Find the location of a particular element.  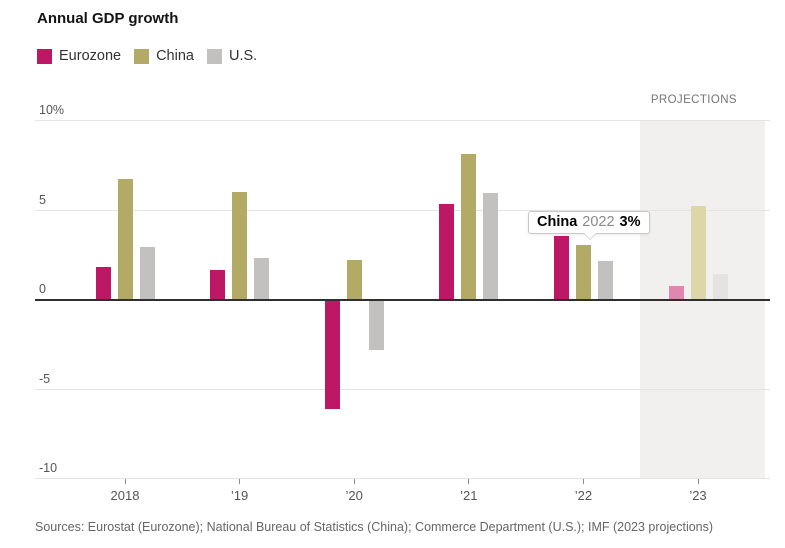

bar-us-2018 is located at coordinates (147, 273).